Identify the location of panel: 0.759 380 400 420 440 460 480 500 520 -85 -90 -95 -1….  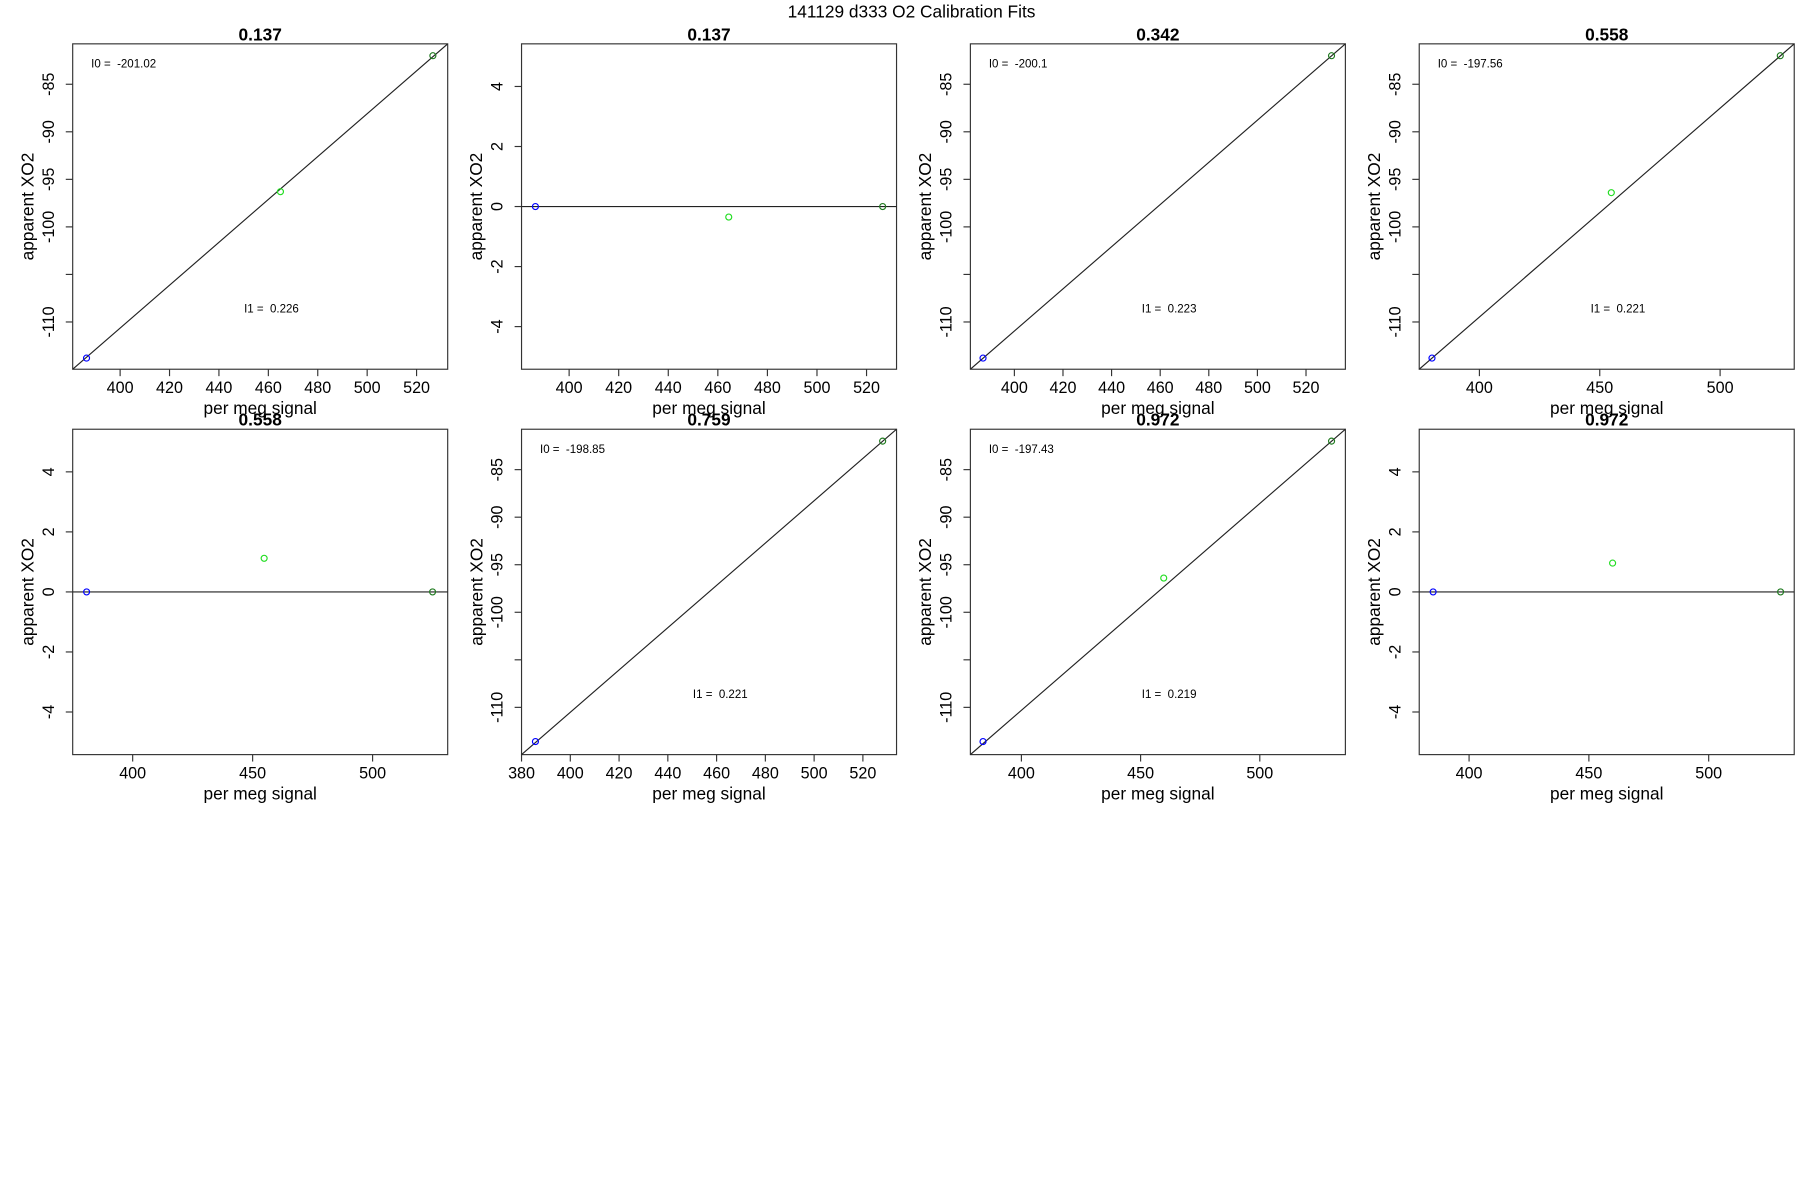
(682, 607).